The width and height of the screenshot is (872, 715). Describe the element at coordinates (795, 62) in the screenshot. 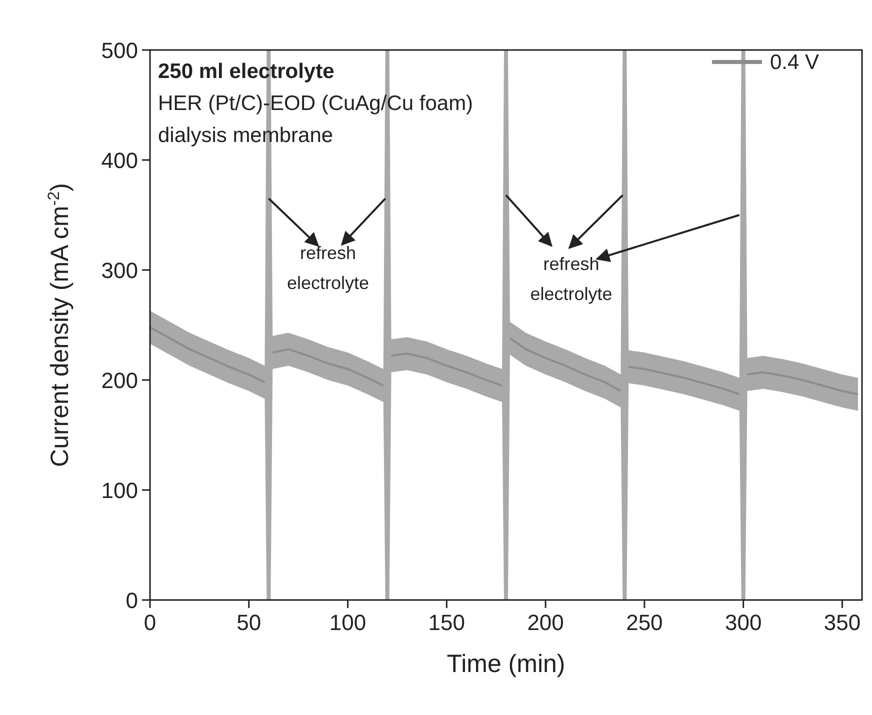

I see `legend-label: 0.4 V` at that location.